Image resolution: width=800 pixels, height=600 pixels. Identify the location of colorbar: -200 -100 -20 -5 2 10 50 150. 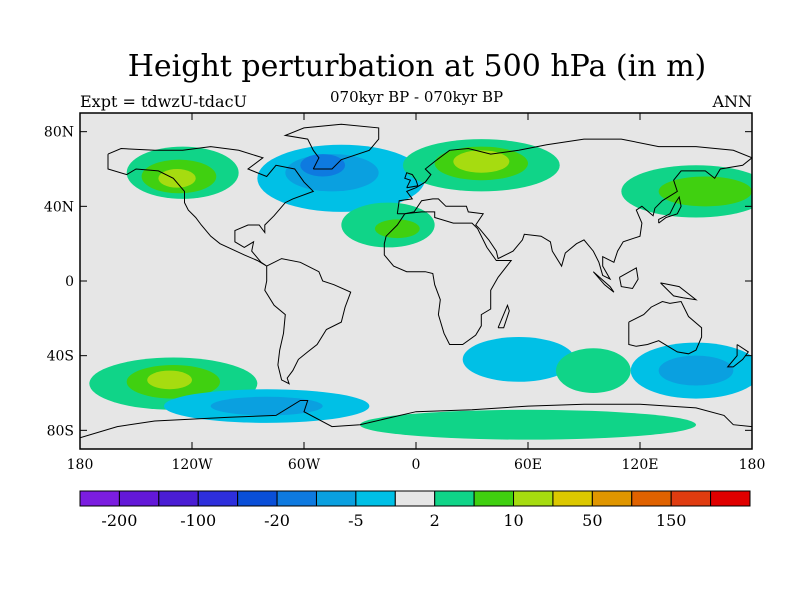
(415, 510).